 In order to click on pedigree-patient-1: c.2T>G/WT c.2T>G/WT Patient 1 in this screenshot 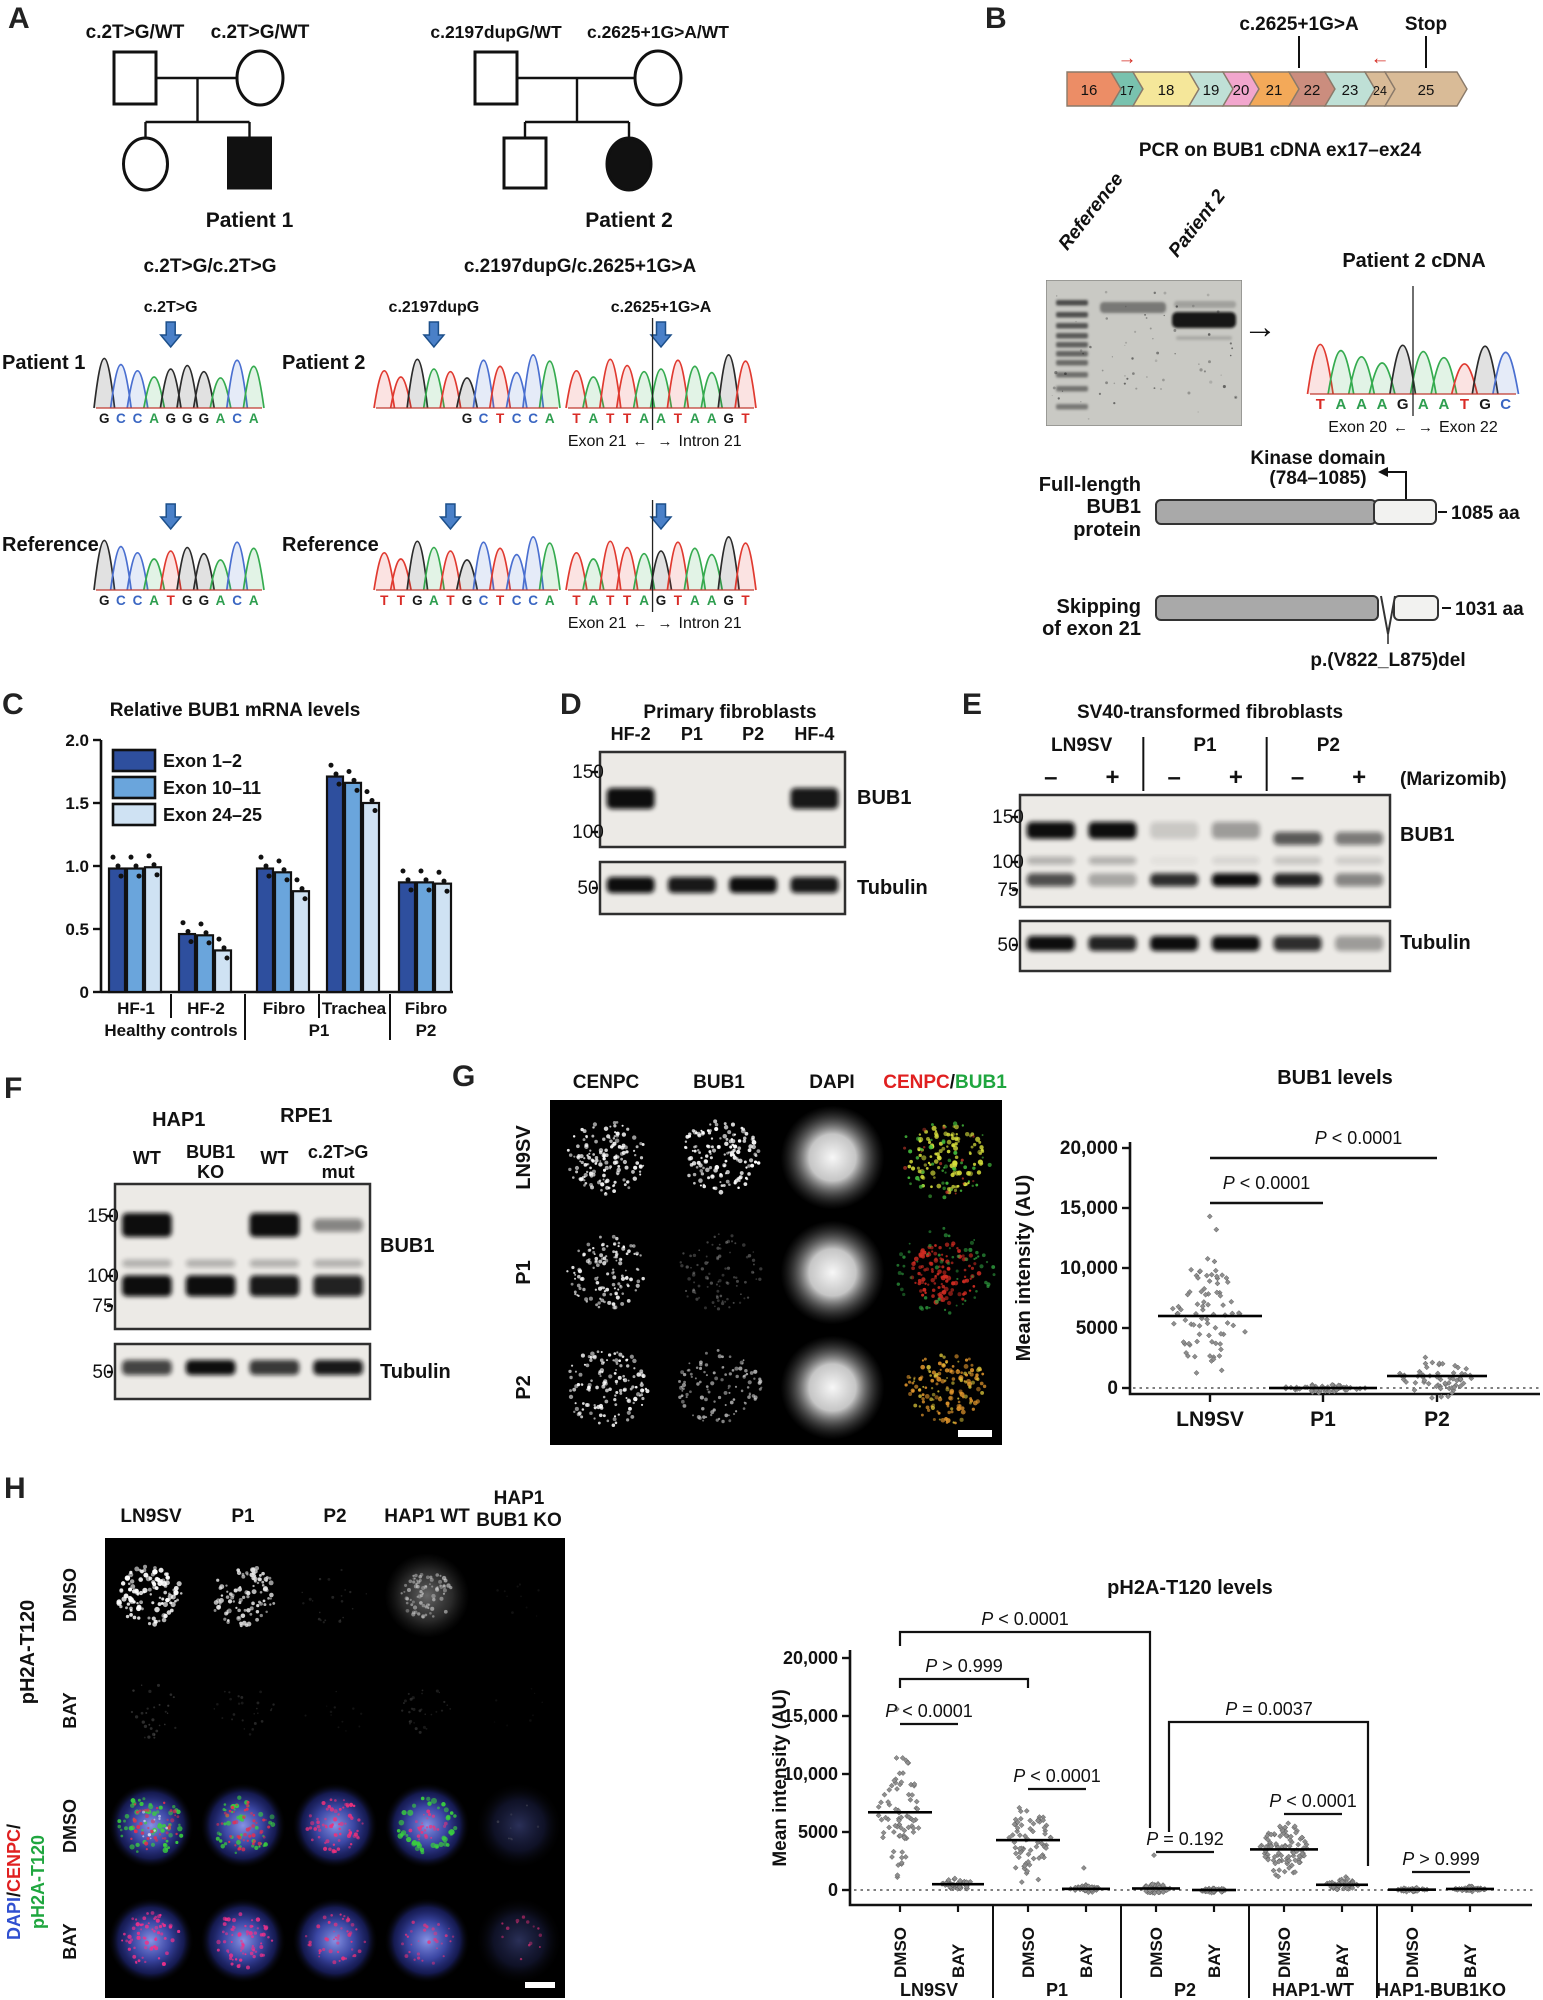, I will do `click(198, 127)`.